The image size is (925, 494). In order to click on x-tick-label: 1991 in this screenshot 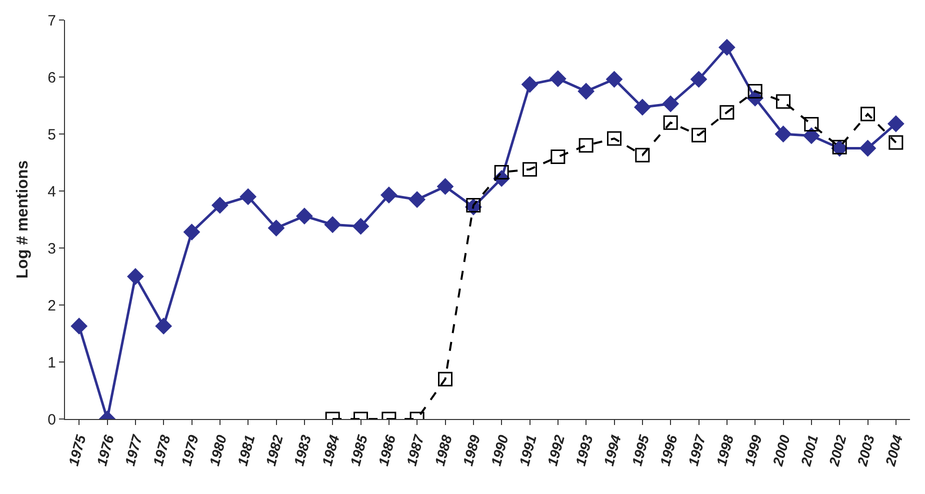, I will do `click(528, 450)`.